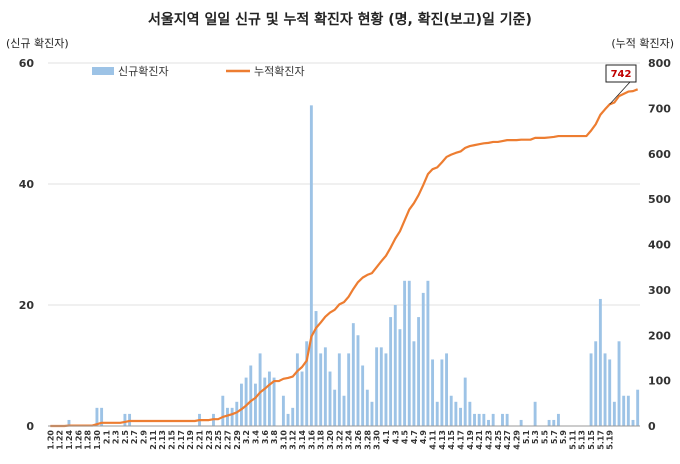 Image resolution: width=680 pixels, height=464 pixels. Describe the element at coordinates (321, 440) in the screenshot. I see `x-tick-label: 3.18` at that location.